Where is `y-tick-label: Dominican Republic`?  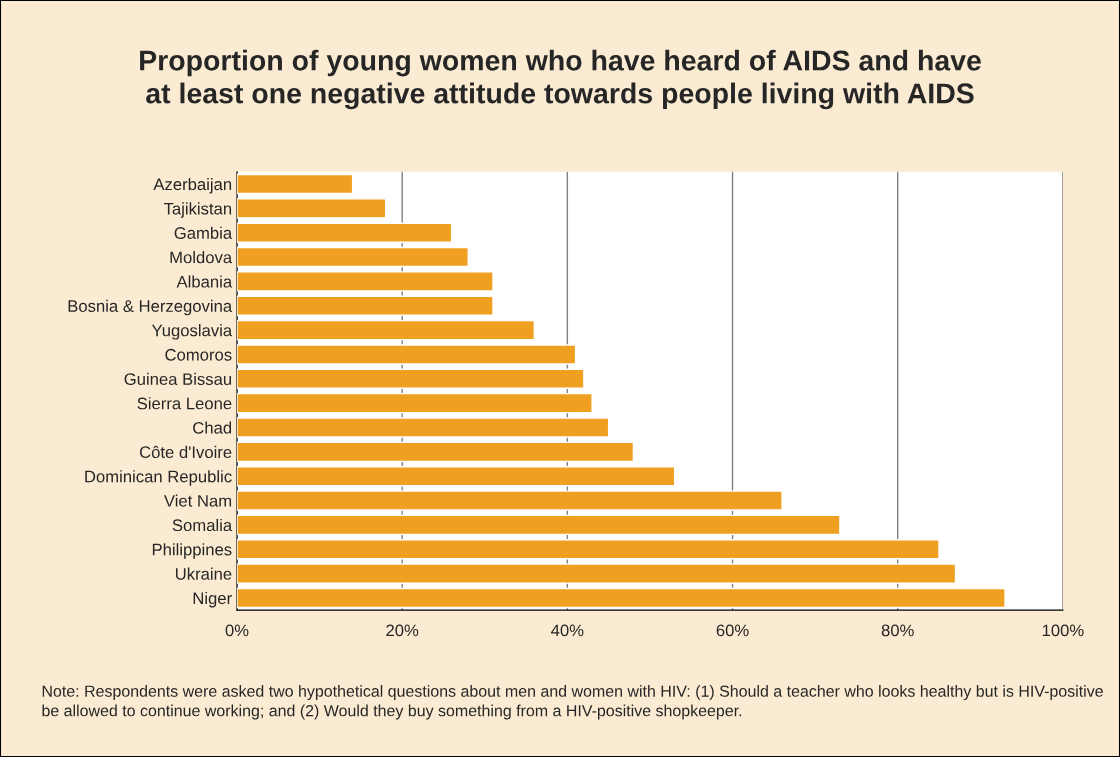 y-tick-label: Dominican Republic is located at coordinates (158, 478).